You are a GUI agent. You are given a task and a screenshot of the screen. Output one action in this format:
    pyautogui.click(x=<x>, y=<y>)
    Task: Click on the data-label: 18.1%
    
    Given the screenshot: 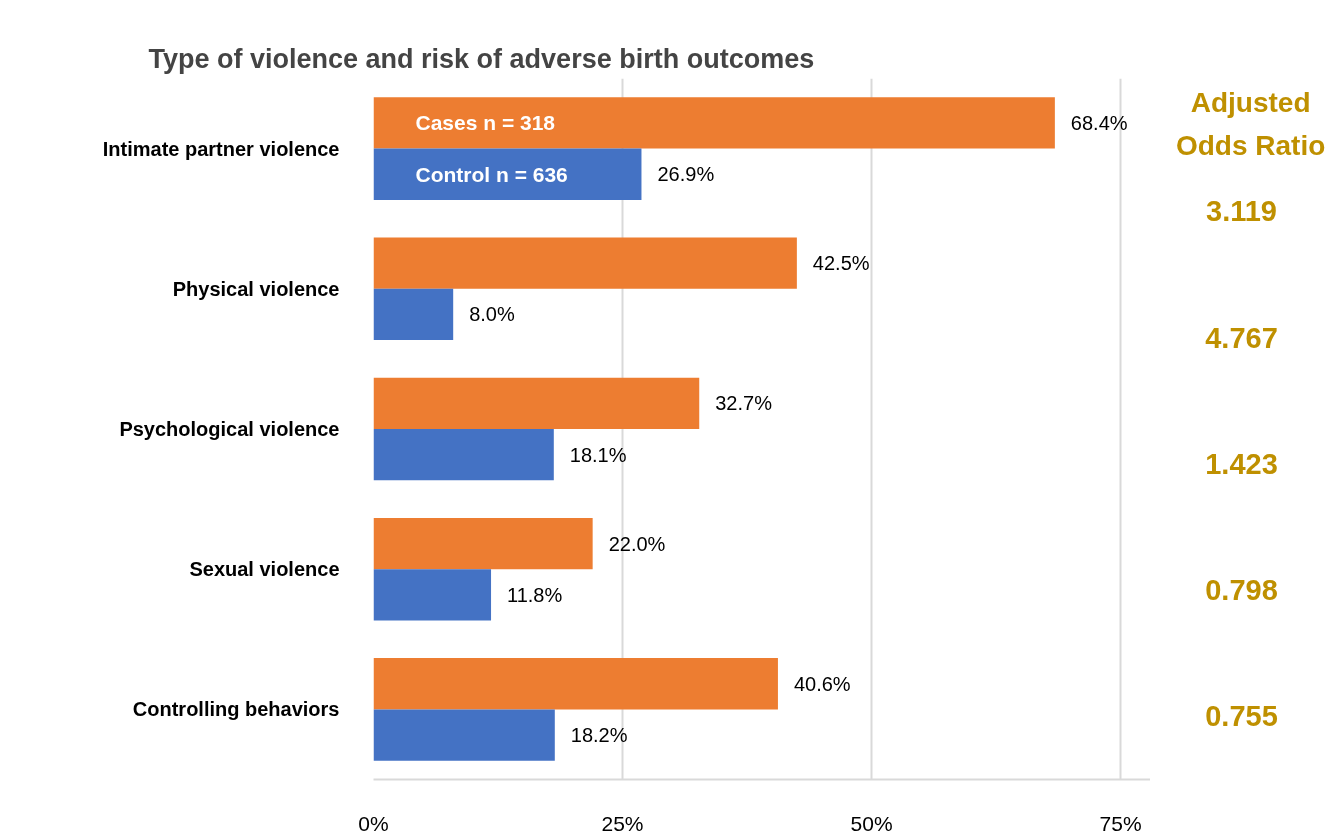 What is the action you would take?
    pyautogui.click(x=598, y=454)
    